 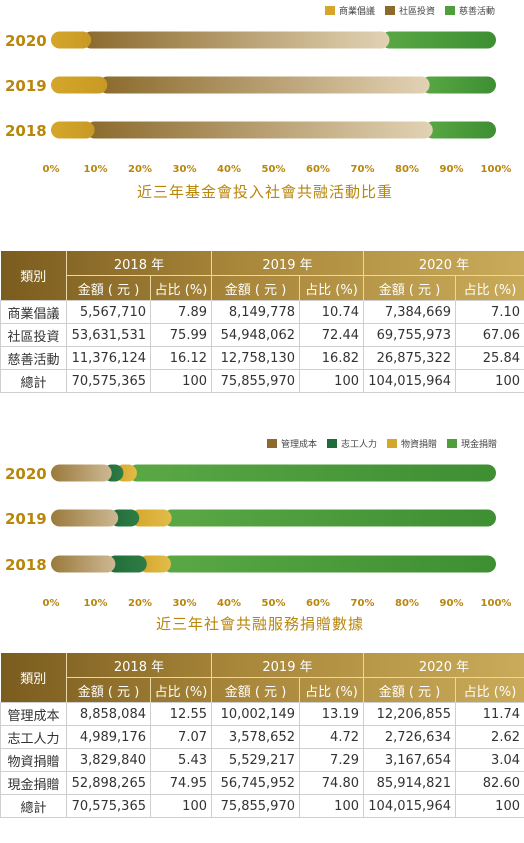 What do you see at coordinates (81, 473) in the screenshot?
I see `bar-segment-管理成本-2020` at bounding box center [81, 473].